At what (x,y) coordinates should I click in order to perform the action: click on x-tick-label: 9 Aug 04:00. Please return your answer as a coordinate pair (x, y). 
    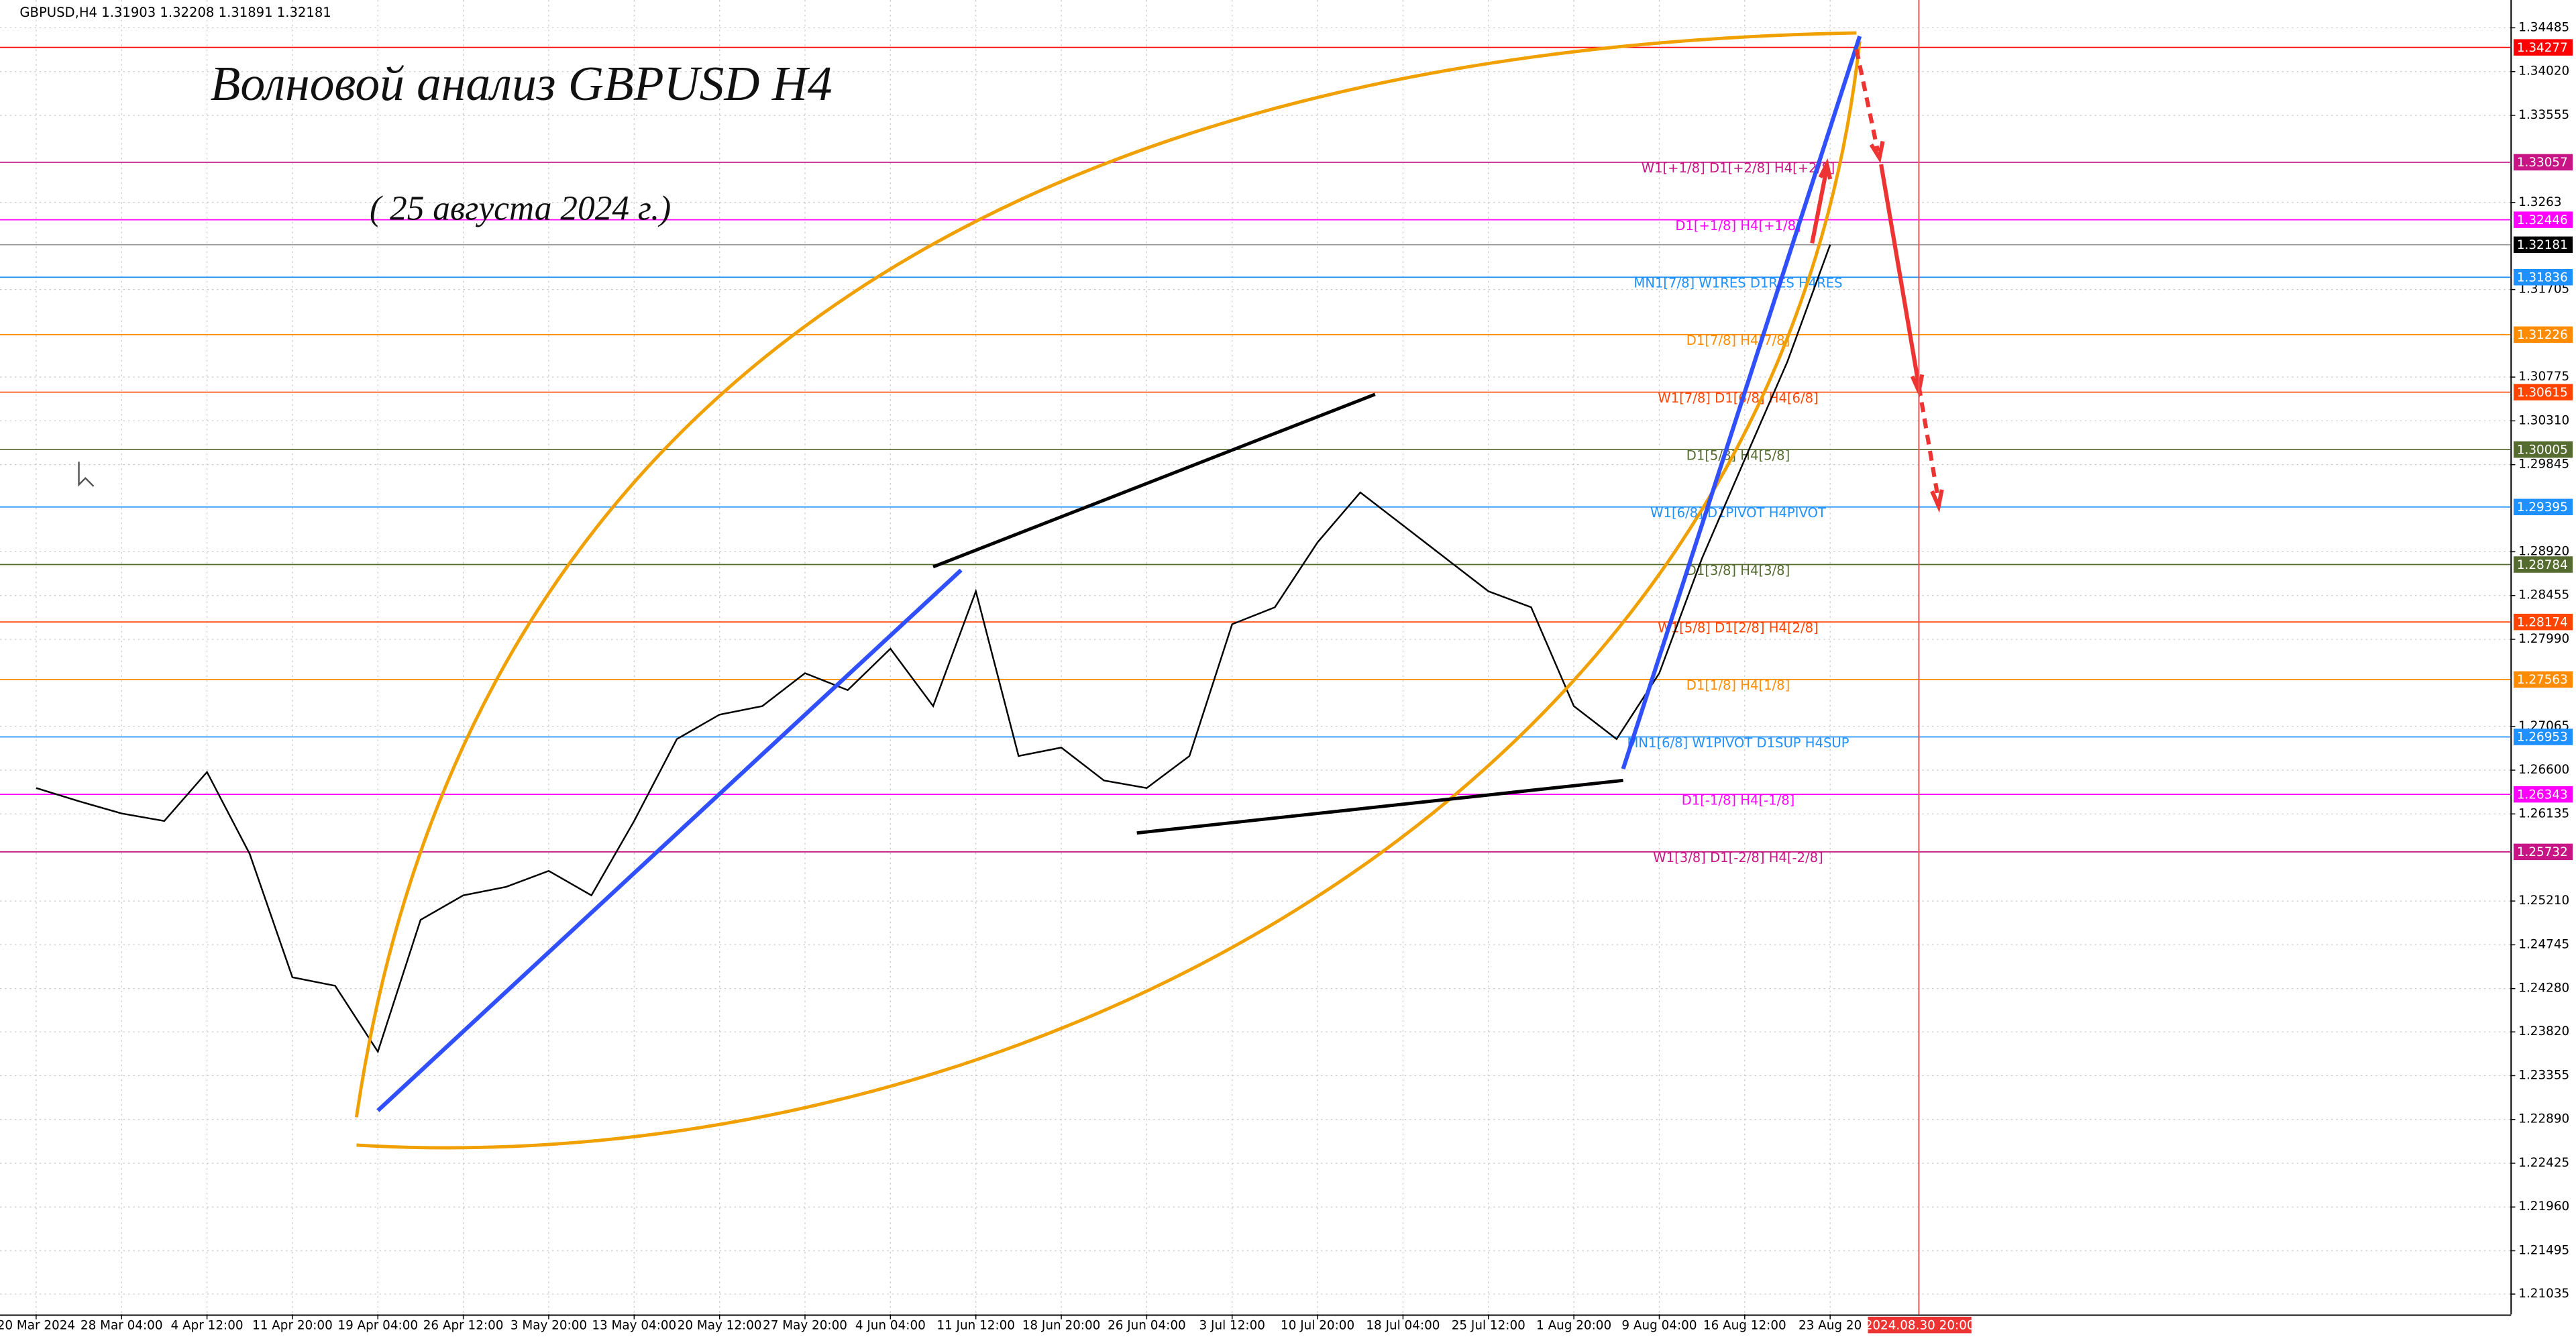
    Looking at the image, I should click on (1659, 1325).